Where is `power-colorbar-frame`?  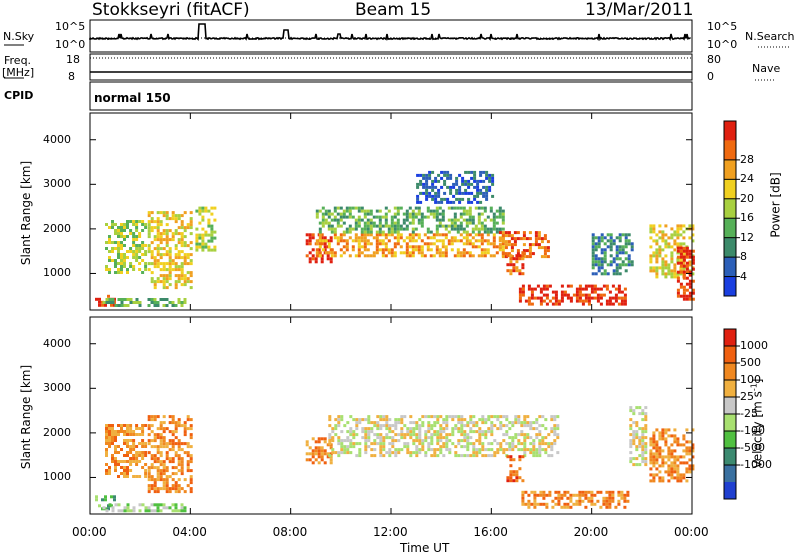 power-colorbar-frame is located at coordinates (730, 208).